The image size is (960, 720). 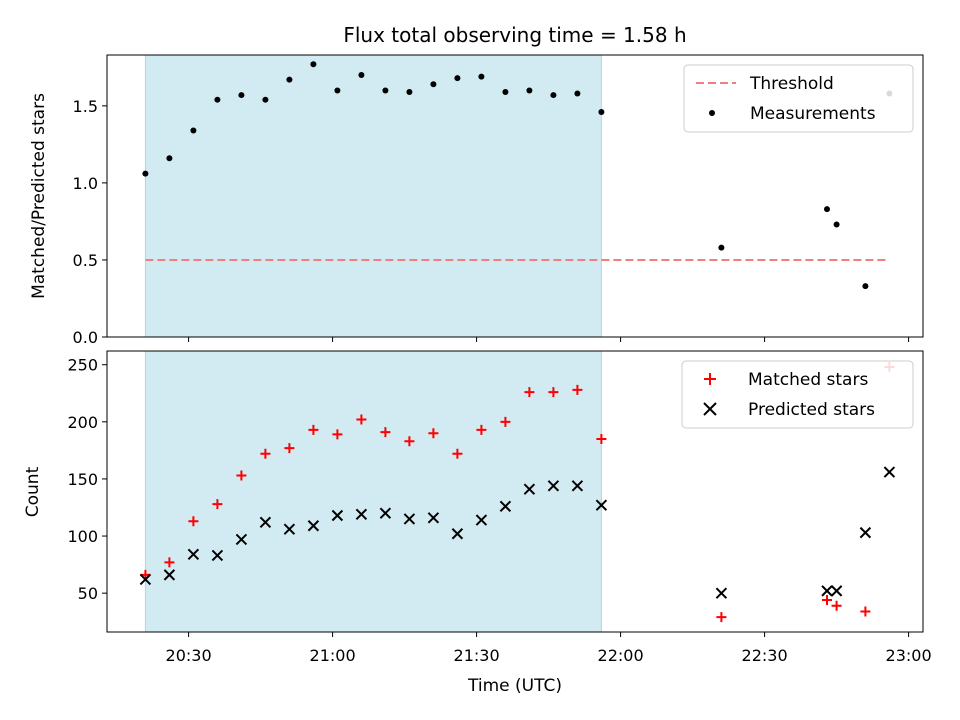 What do you see at coordinates (33, 491) in the screenshot?
I see `bottom-y-axis-label: Count` at bounding box center [33, 491].